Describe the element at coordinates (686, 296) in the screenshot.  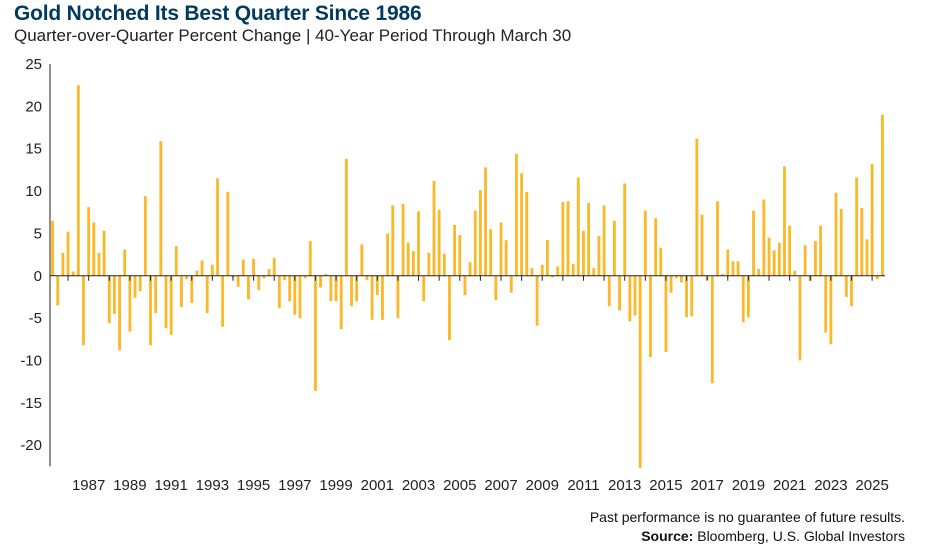
I see `bar-2016-Q1` at that location.